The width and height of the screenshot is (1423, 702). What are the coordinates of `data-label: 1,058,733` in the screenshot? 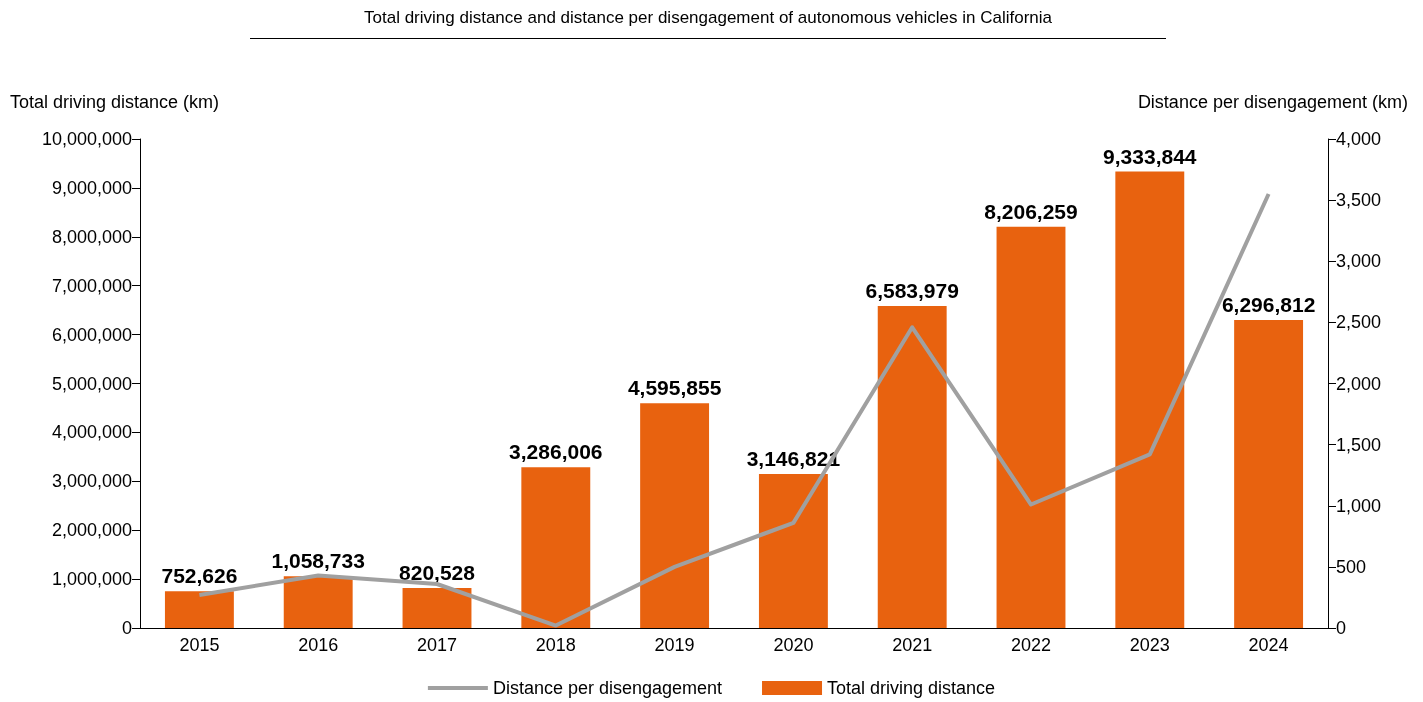 It's located at (318, 561).